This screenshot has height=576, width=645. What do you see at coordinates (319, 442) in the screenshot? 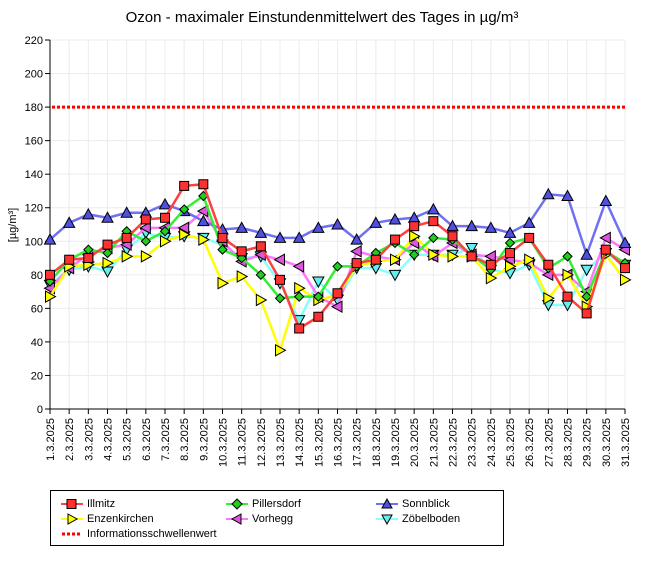
I see `x-tick-label: 15.3.2025` at bounding box center [319, 442].